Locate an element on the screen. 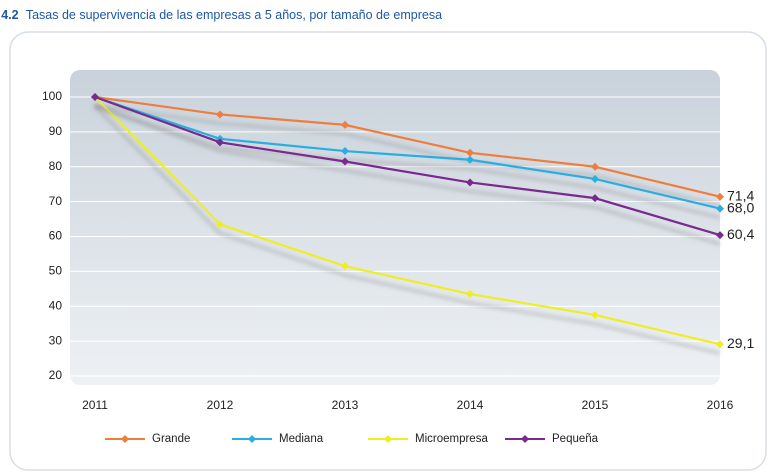  figure-label: Gráfico 4.2 is located at coordinates (9, 15).